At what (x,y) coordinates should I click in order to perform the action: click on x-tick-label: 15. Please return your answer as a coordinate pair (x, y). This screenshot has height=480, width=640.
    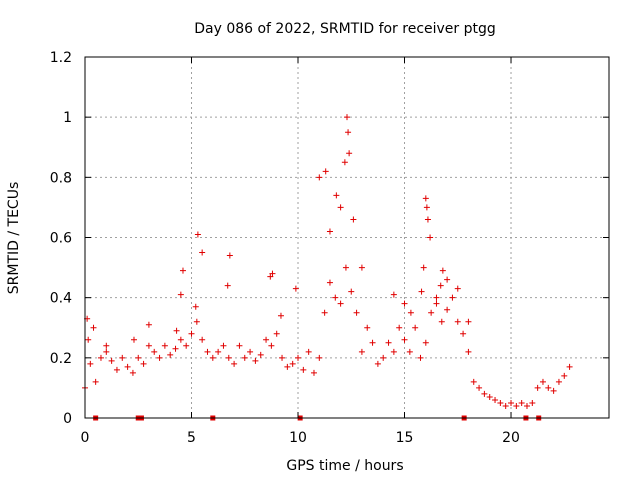
    Looking at the image, I should click on (405, 438).